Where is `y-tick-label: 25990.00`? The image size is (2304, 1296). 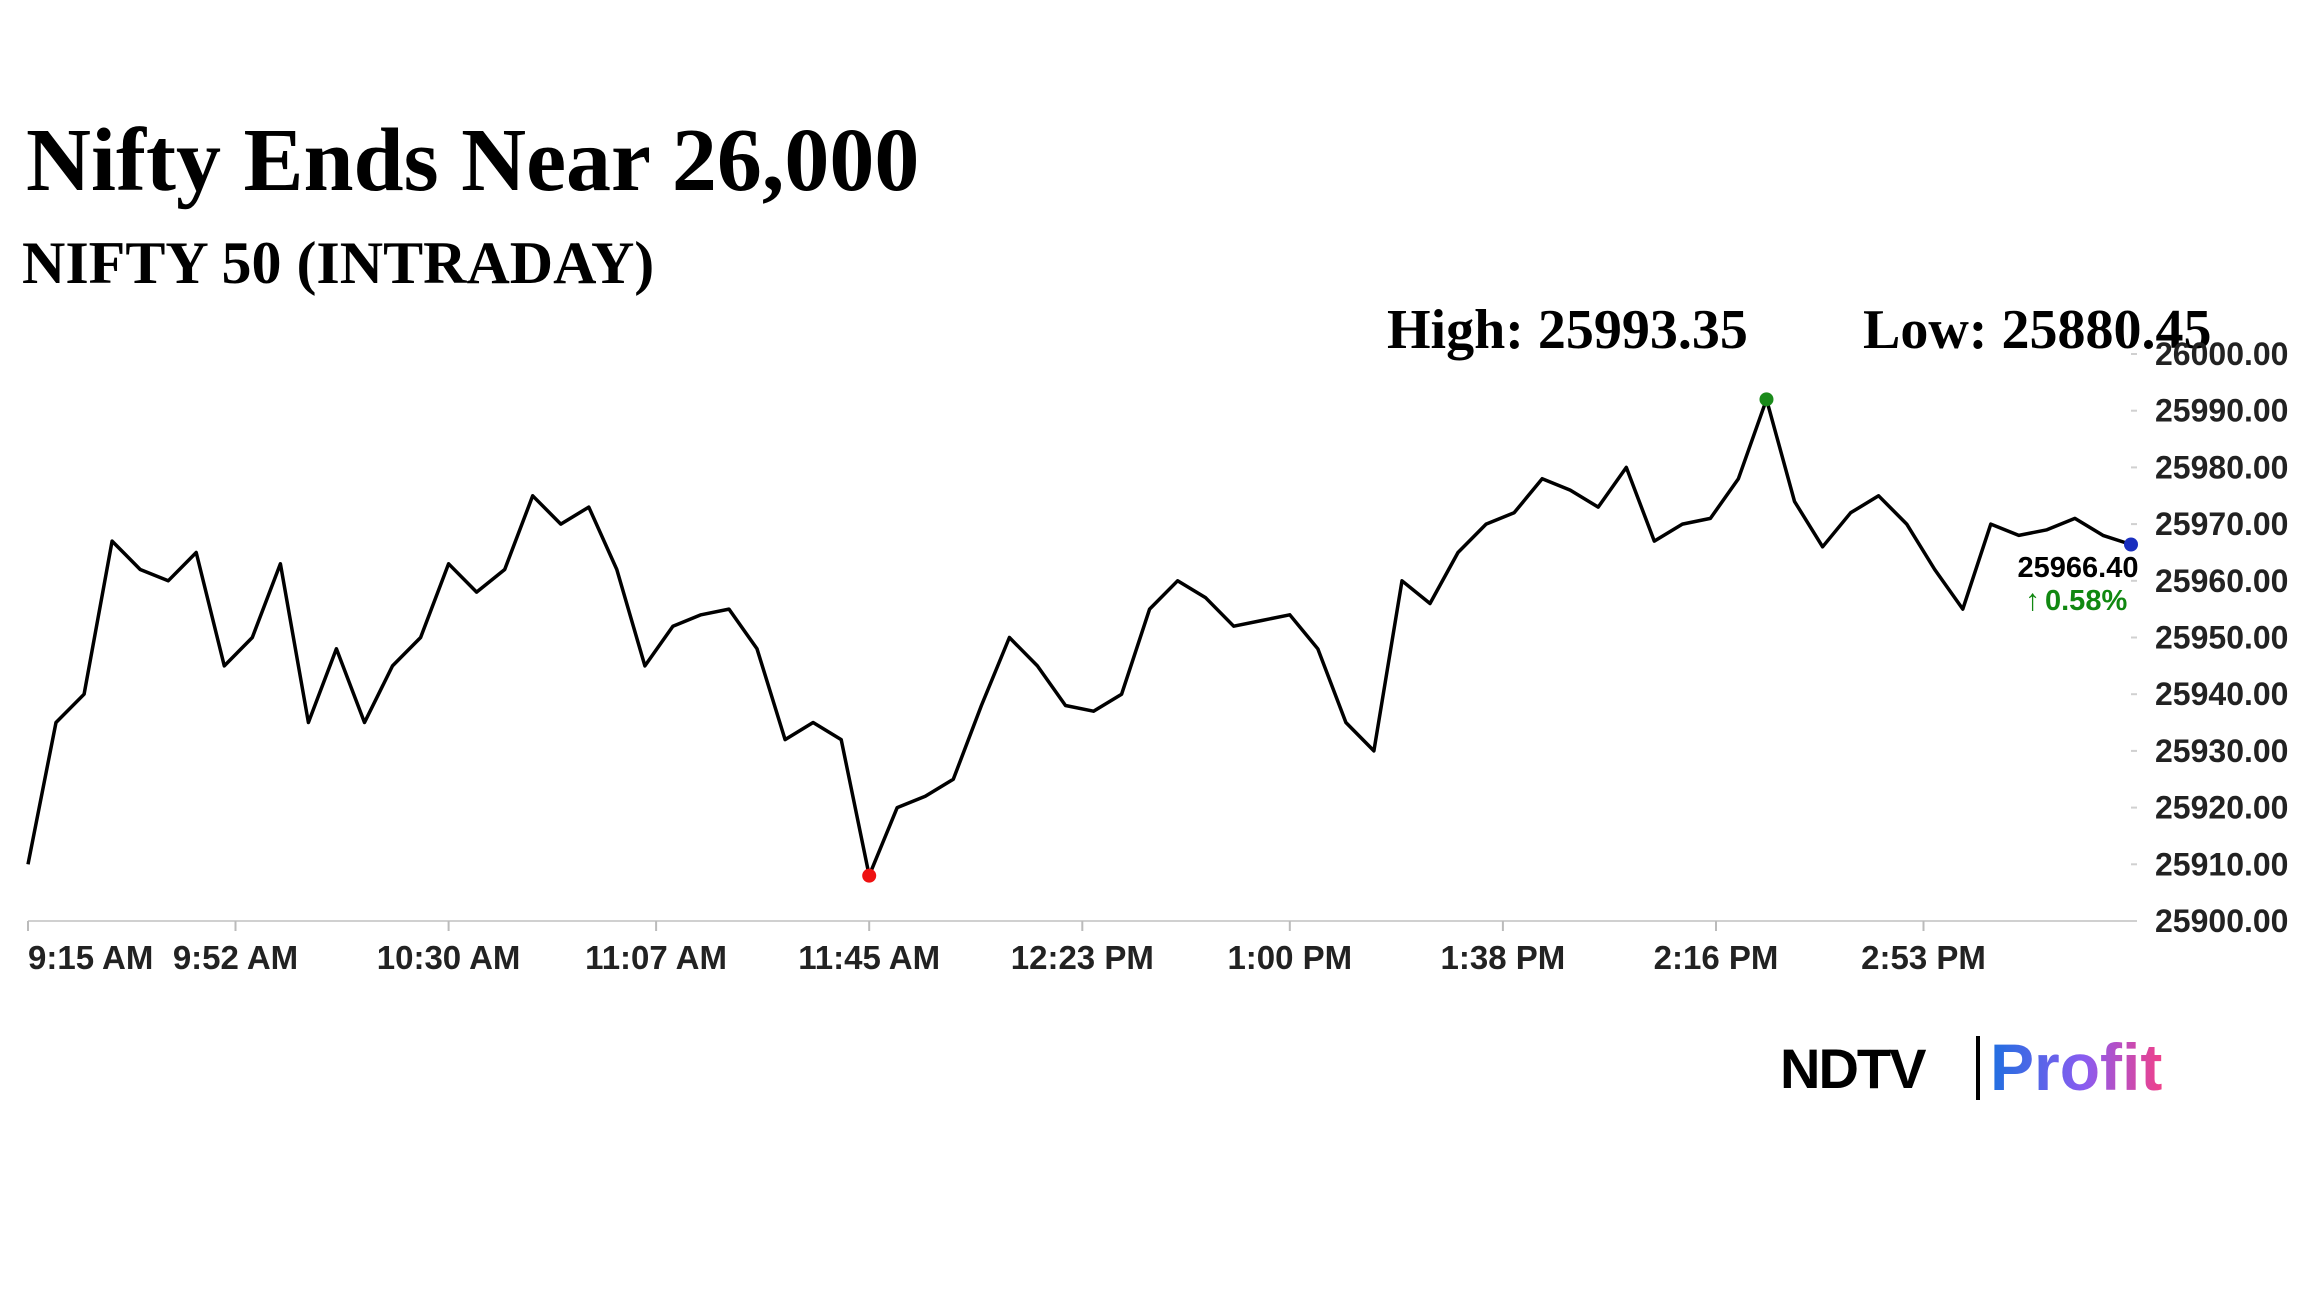
y-tick-label: 25990.00 is located at coordinates (2221, 411).